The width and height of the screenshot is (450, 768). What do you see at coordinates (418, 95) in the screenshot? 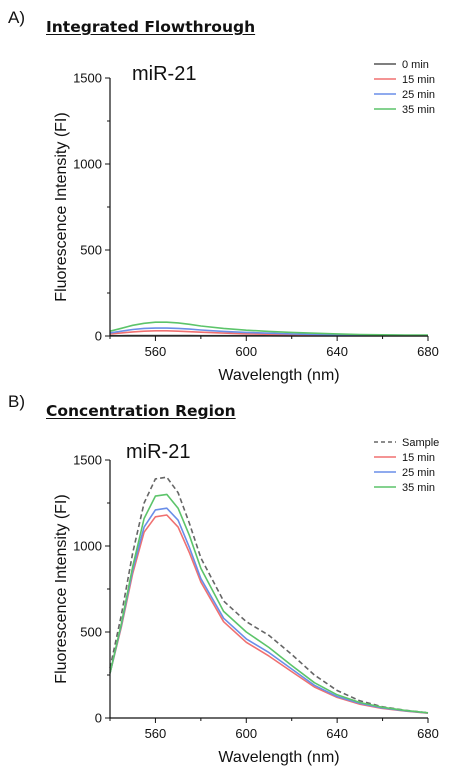
I see `a-legend-label-2: 25 min` at bounding box center [418, 95].